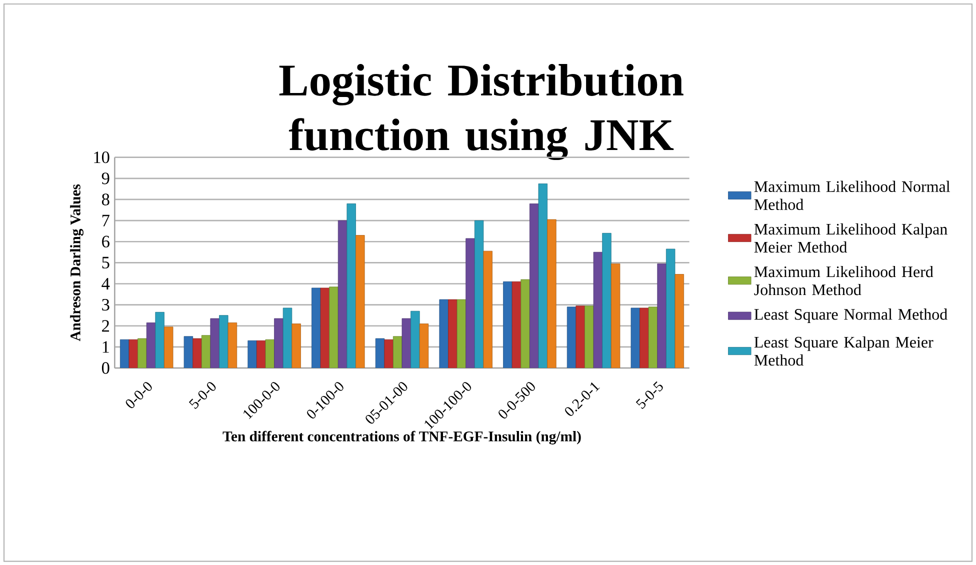 The image size is (976, 565). What do you see at coordinates (852, 195) in the screenshot?
I see `legend-label: Maximum Likelihood Normal Method` at bounding box center [852, 195].